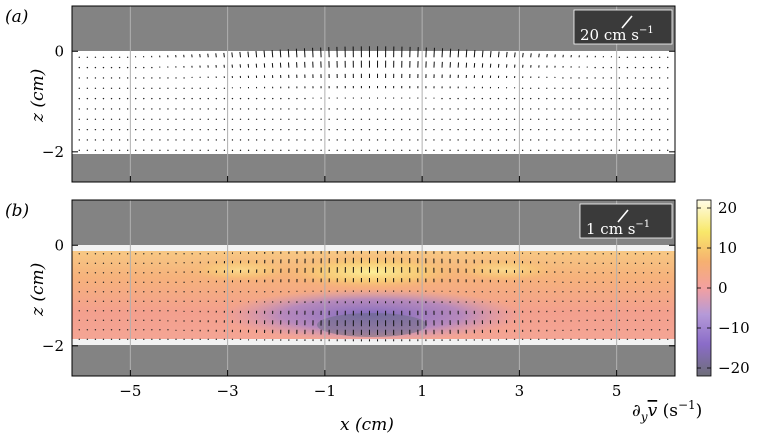 Image resolution: width=760 pixels, height=438 pixels. What do you see at coordinates (617, 391) in the screenshot?
I see `xtick-label-5: 5` at bounding box center [617, 391].